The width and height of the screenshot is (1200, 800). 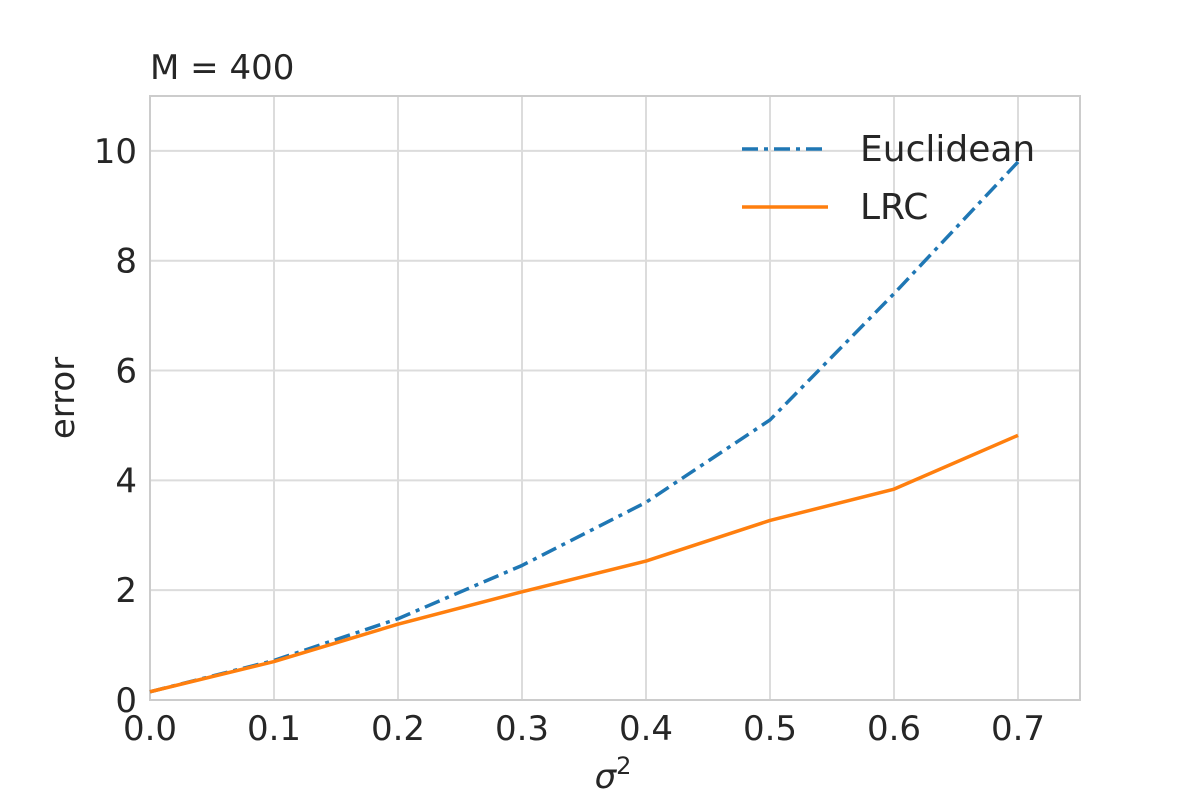 What do you see at coordinates (646, 729) in the screenshot?
I see `x-tick-label: 0.4` at bounding box center [646, 729].